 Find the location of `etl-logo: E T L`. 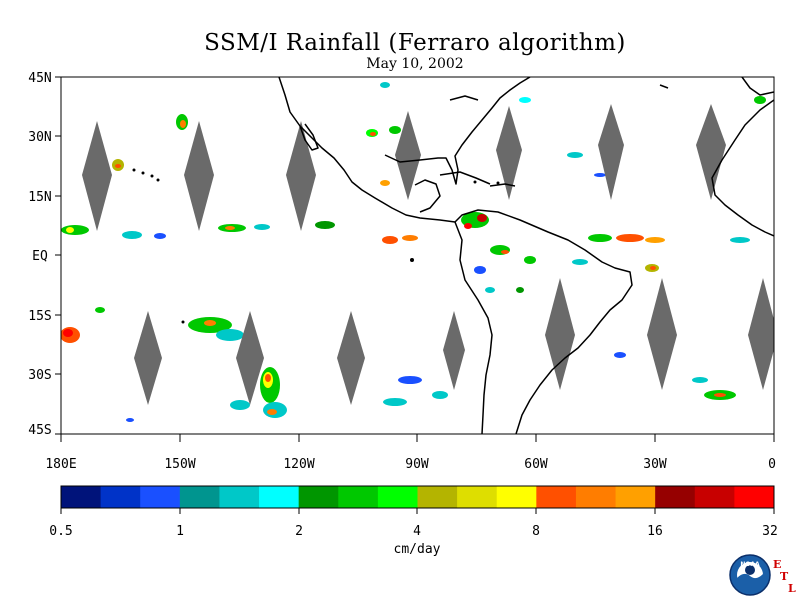

etl-logo: E T L is located at coordinates (784, 576).